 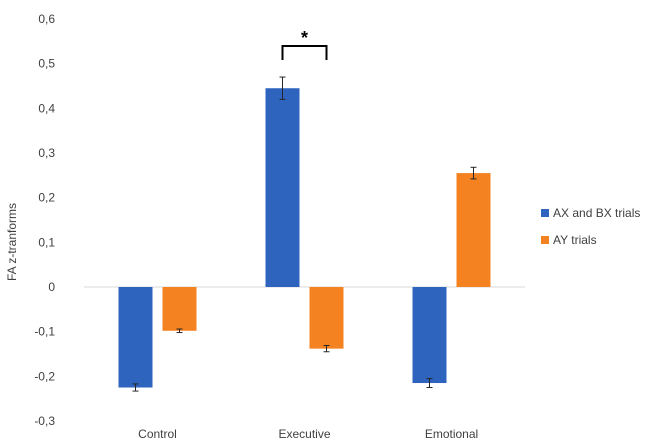 I want to click on y-tick-label: -0,2, so click(x=44, y=376).